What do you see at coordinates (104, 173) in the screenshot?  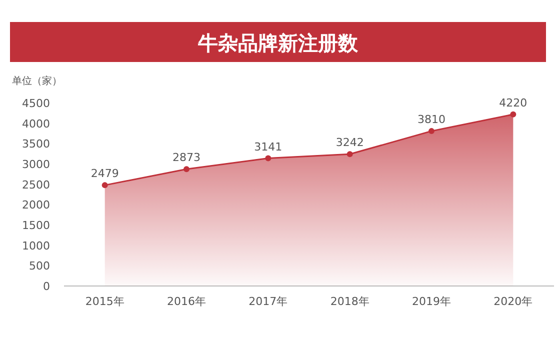 I see `data-label: 2479` at bounding box center [104, 173].